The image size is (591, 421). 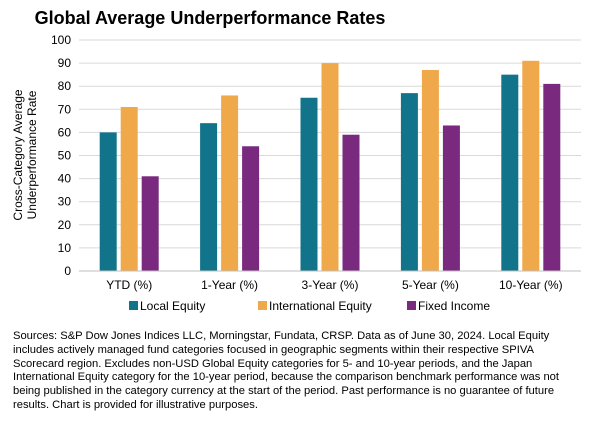 What do you see at coordinates (65, 202) in the screenshot?
I see `y-tick-label: 30` at bounding box center [65, 202].